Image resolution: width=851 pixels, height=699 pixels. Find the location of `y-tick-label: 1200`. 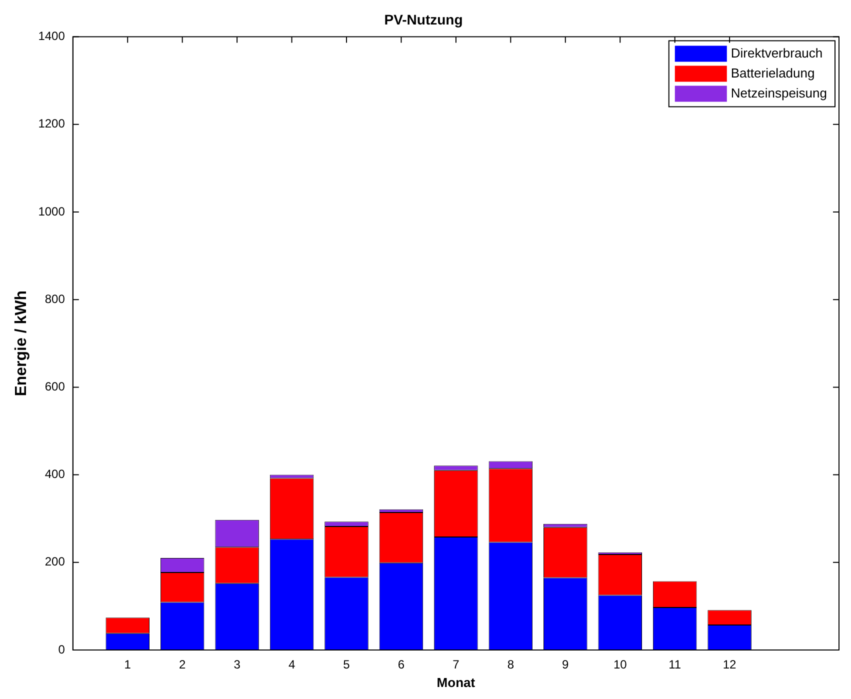

y-tick-label: 1200 is located at coordinates (52, 123).